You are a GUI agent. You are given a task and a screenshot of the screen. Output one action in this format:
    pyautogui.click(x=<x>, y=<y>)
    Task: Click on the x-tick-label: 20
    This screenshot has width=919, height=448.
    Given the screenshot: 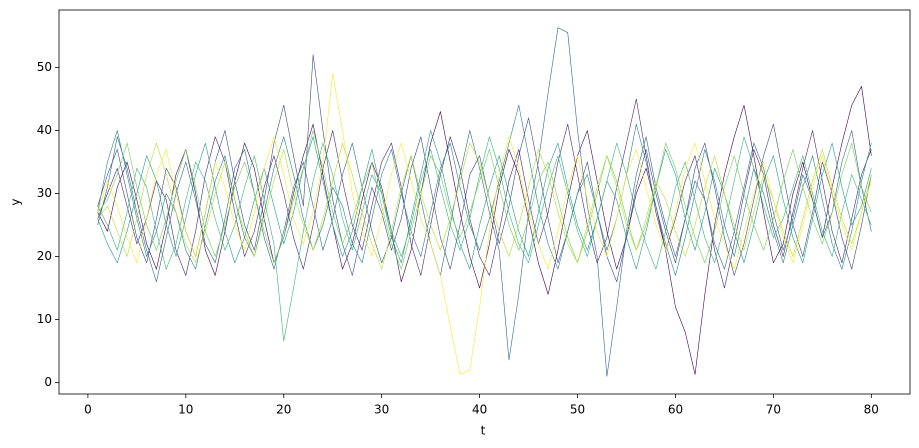 What is the action you would take?
    pyautogui.click(x=283, y=410)
    